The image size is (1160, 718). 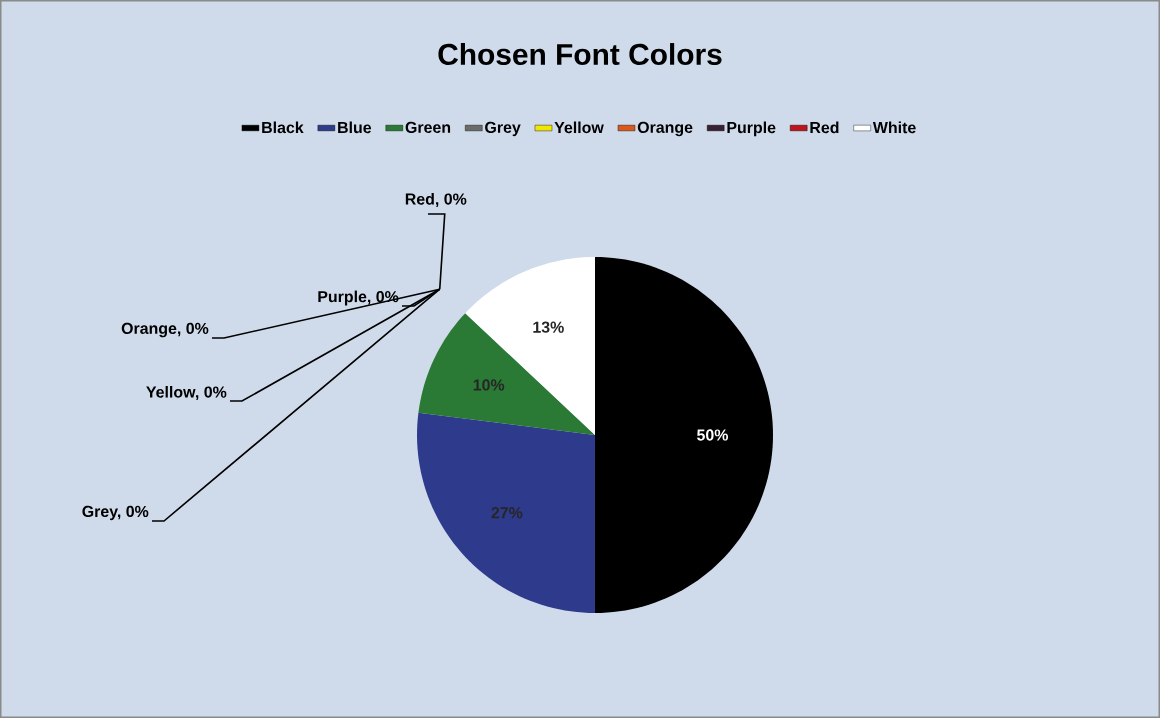 What do you see at coordinates (428, 127) in the screenshot?
I see `legend-label: Green` at bounding box center [428, 127].